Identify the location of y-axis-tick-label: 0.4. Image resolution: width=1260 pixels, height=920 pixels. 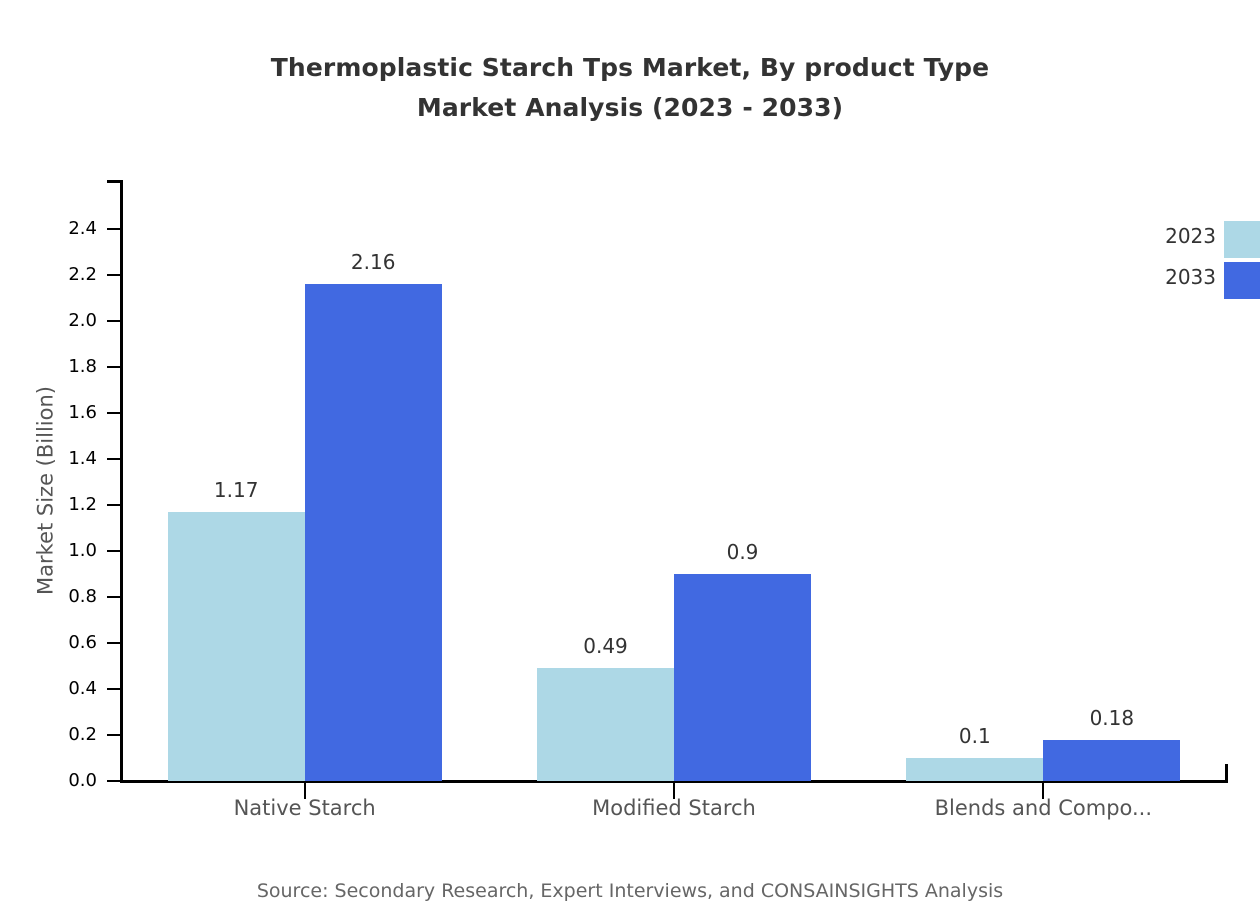
(82, 688).